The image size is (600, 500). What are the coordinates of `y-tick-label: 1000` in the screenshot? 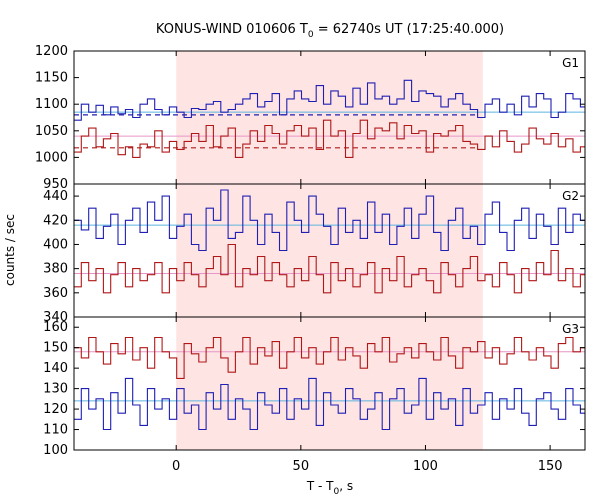 It's located at (51, 157).